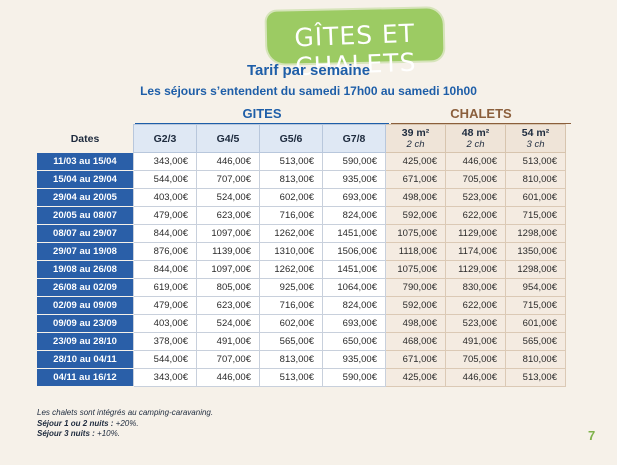  I want to click on cell-gite-price: 619,00€, so click(165, 287).